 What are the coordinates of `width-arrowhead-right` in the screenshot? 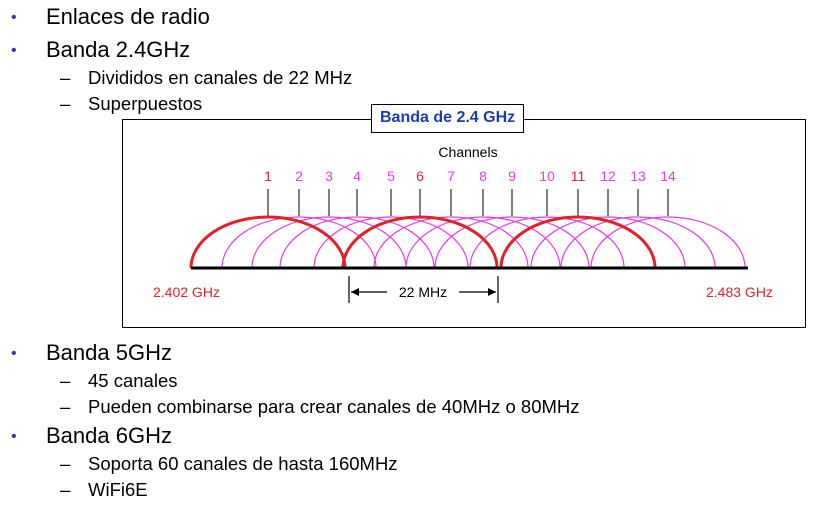 It's located at (492, 292).